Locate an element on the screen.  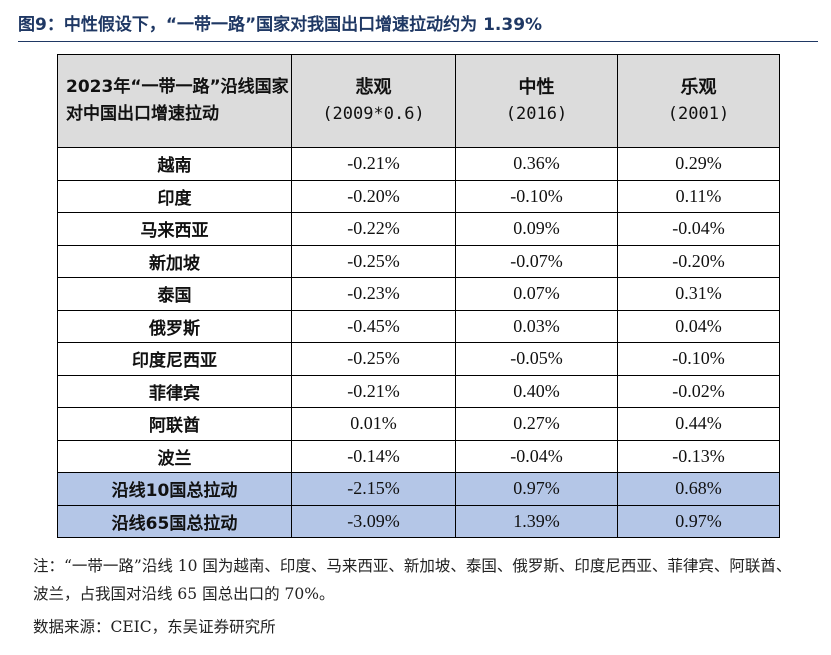
table-row: 阿联酋 0.01% 0.27% 0.44% is located at coordinates (418, 424).